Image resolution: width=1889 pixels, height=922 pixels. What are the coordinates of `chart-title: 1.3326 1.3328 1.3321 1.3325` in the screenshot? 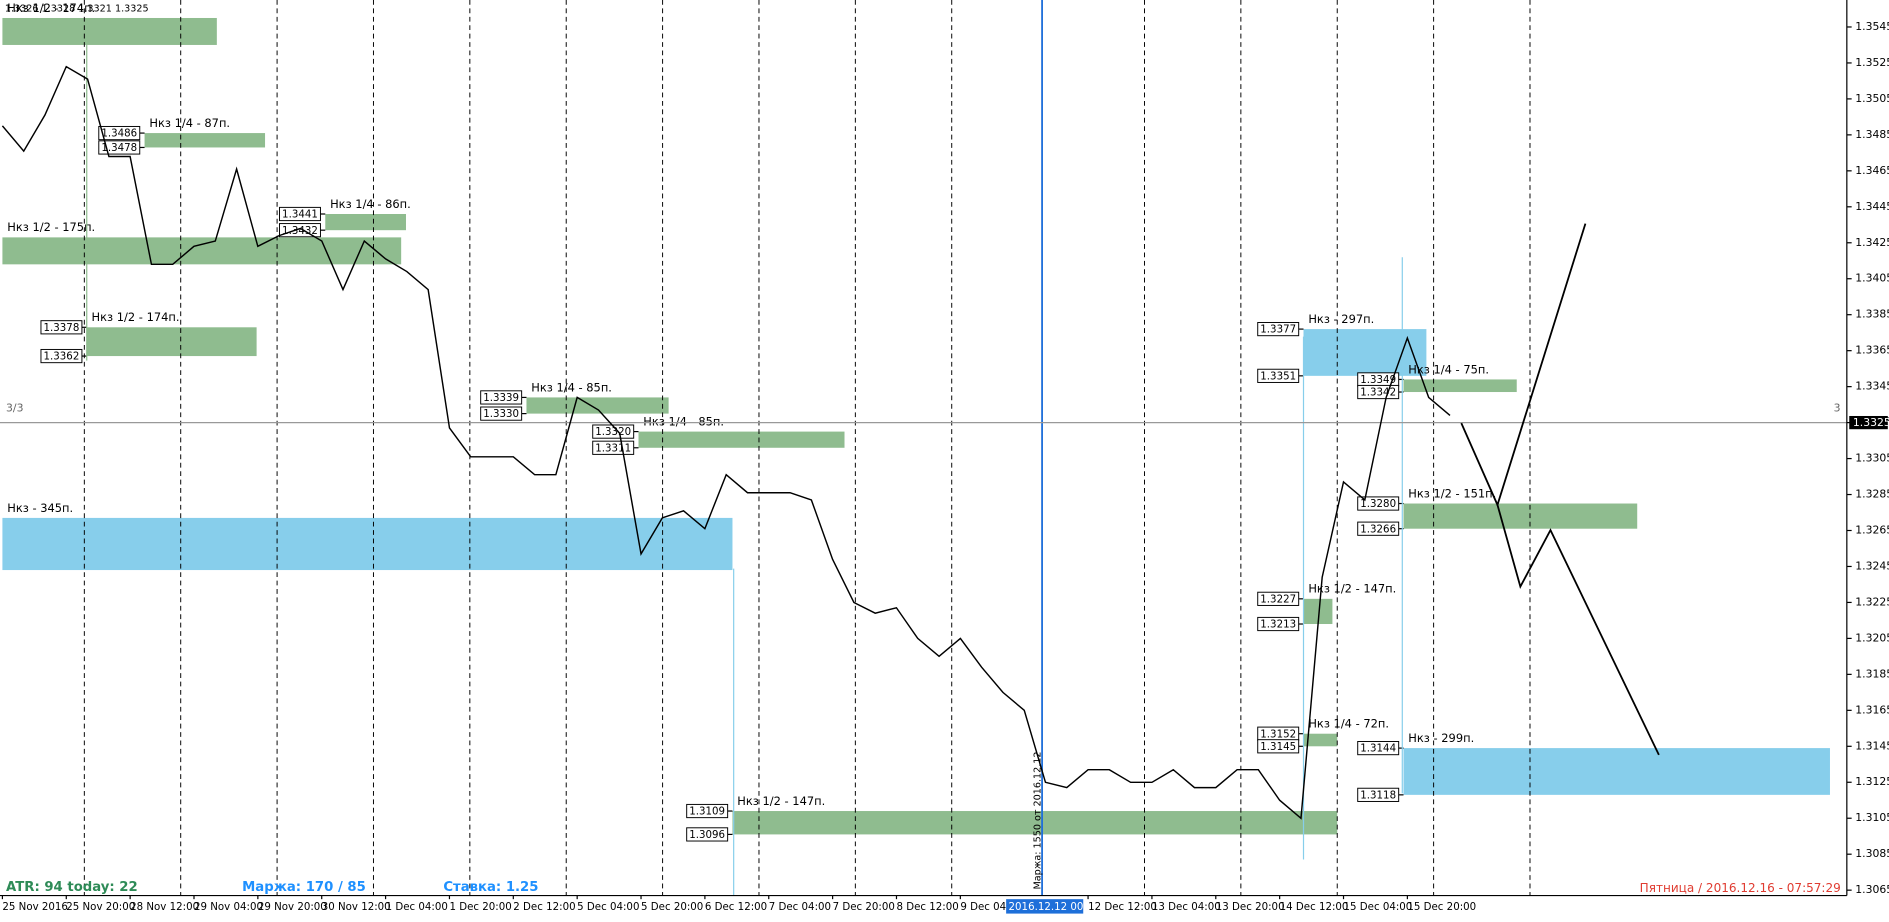 It's located at (77, 8).